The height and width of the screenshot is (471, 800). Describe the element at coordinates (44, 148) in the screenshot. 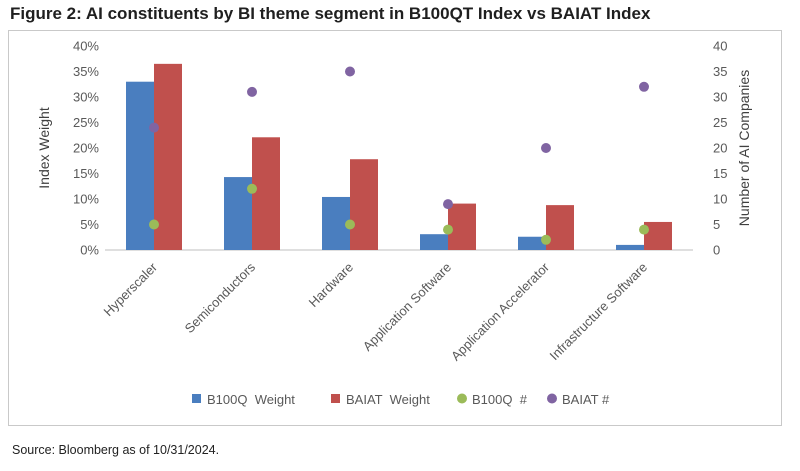

I see `y-axis-title: Index Weight` at that location.